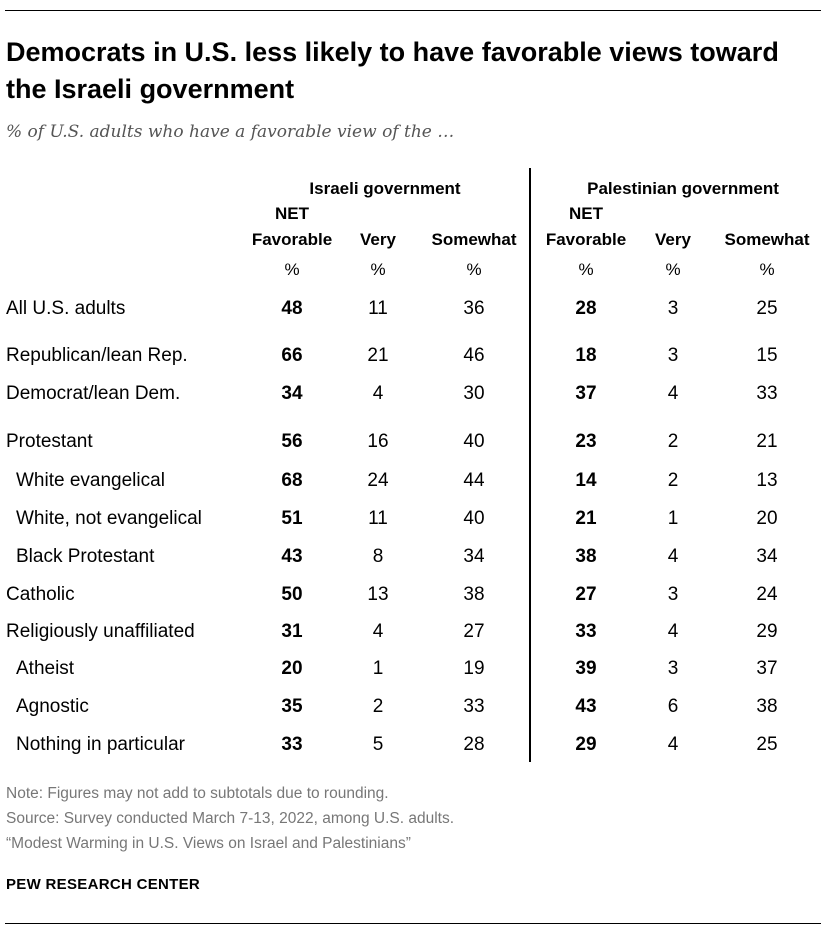 Image resolution: width=838 pixels, height=936 pixels. I want to click on palestinian-net-favorable-value: 23, so click(586, 441).